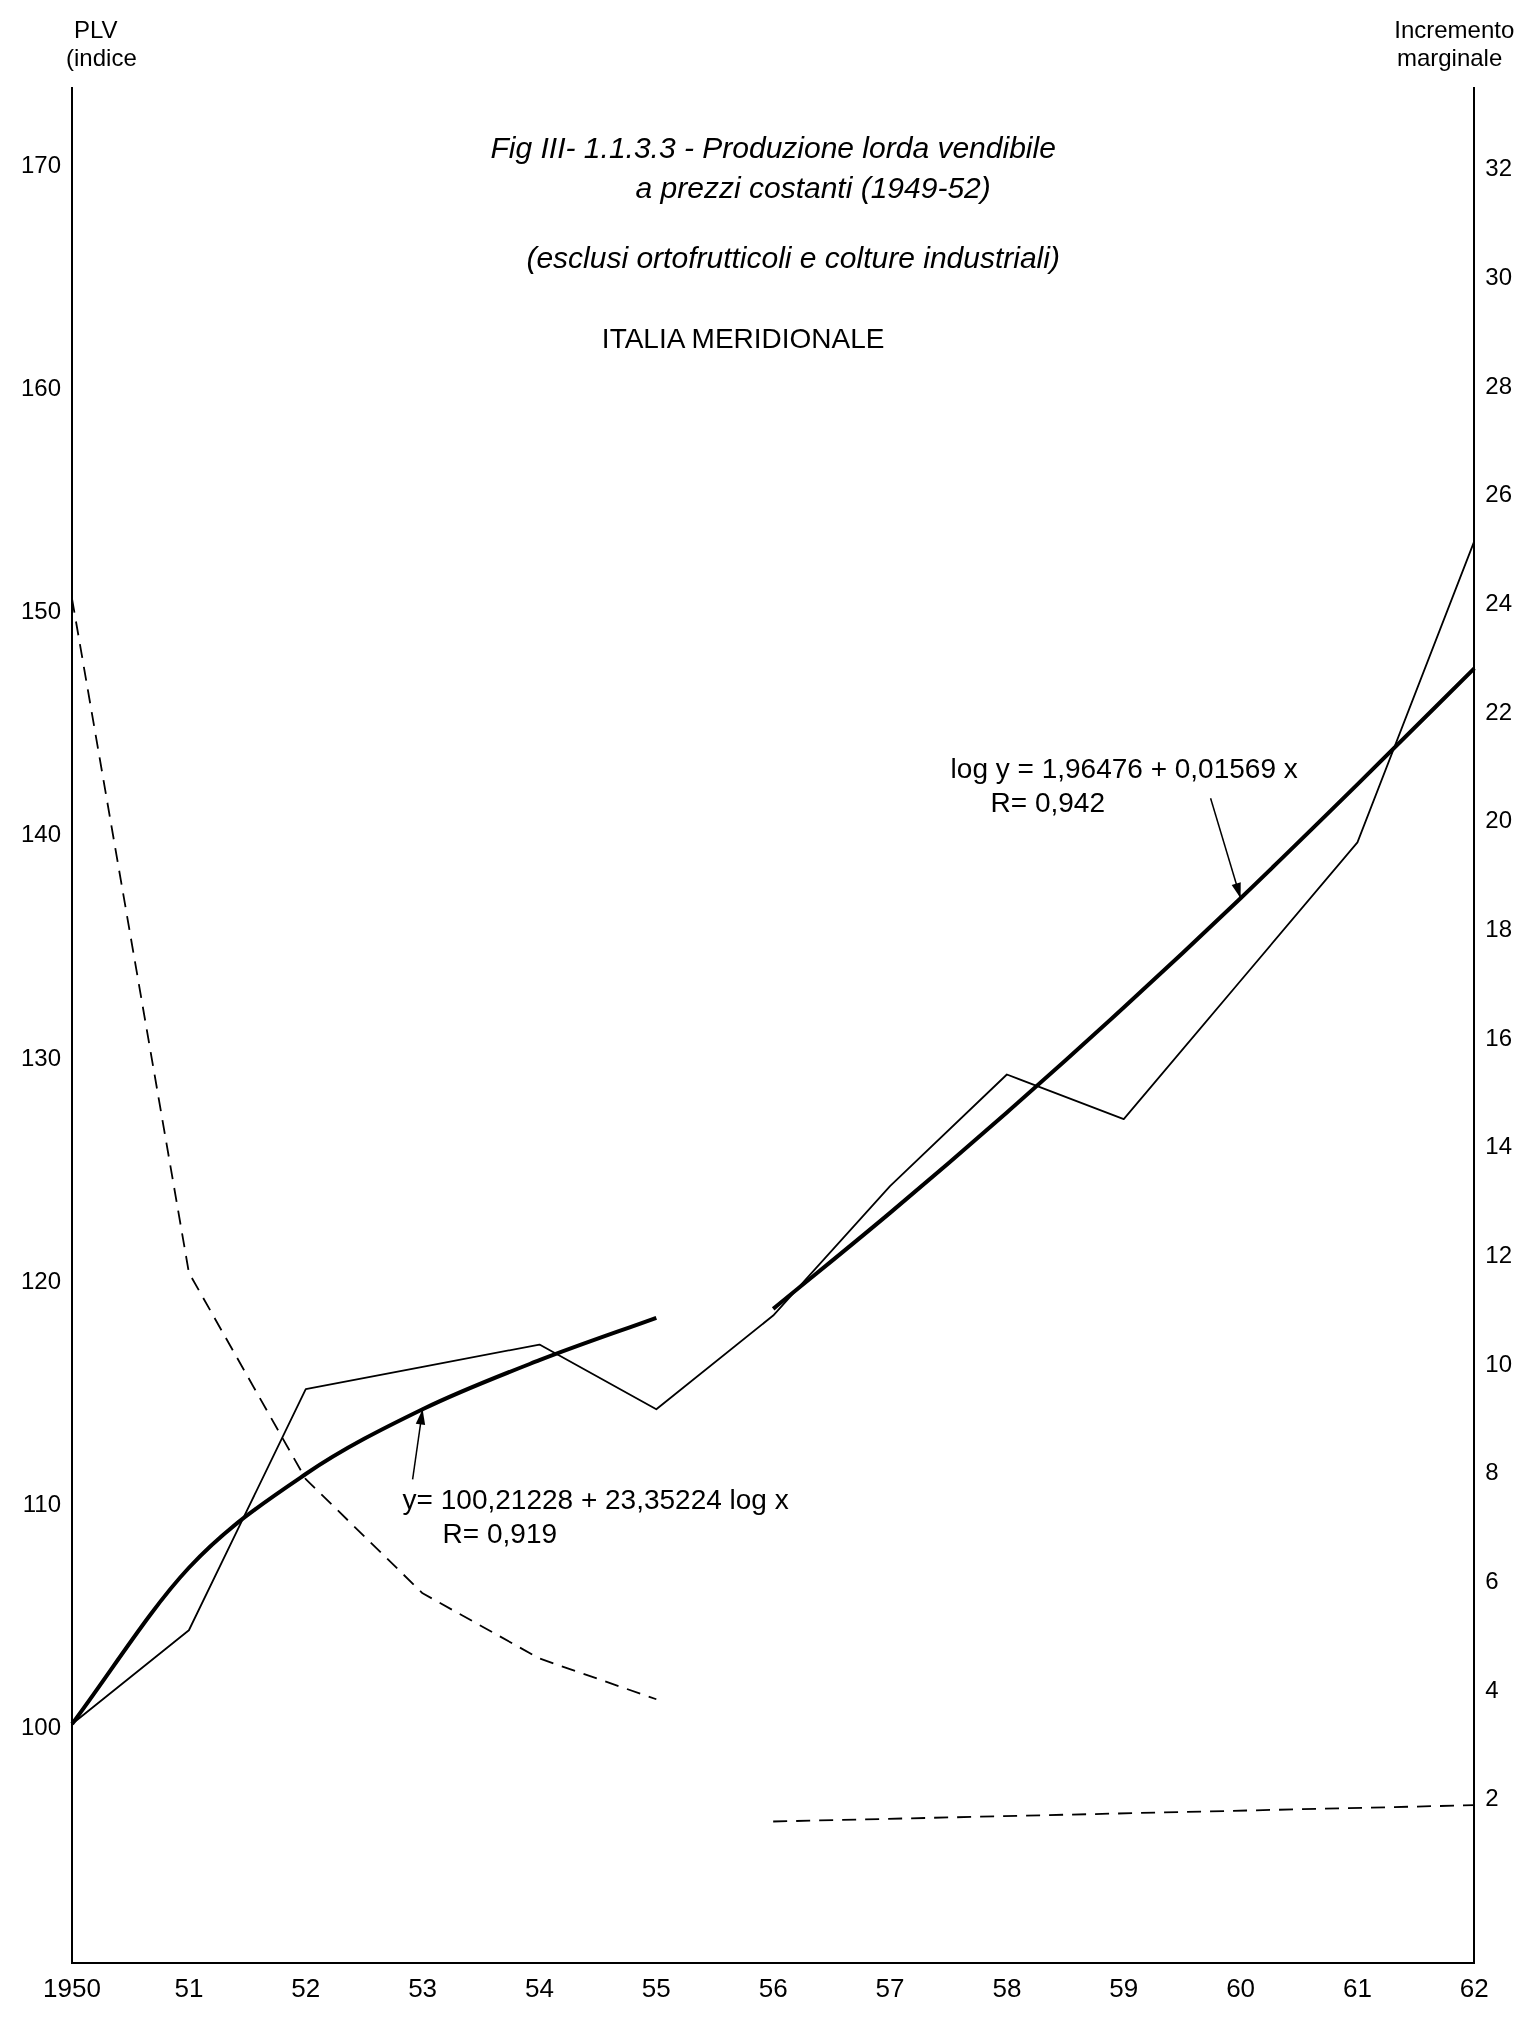 Image resolution: width=1533 pixels, height=2028 pixels. What do you see at coordinates (1492, 1581) in the screenshot?
I see `y2-tick-label: 6` at bounding box center [1492, 1581].